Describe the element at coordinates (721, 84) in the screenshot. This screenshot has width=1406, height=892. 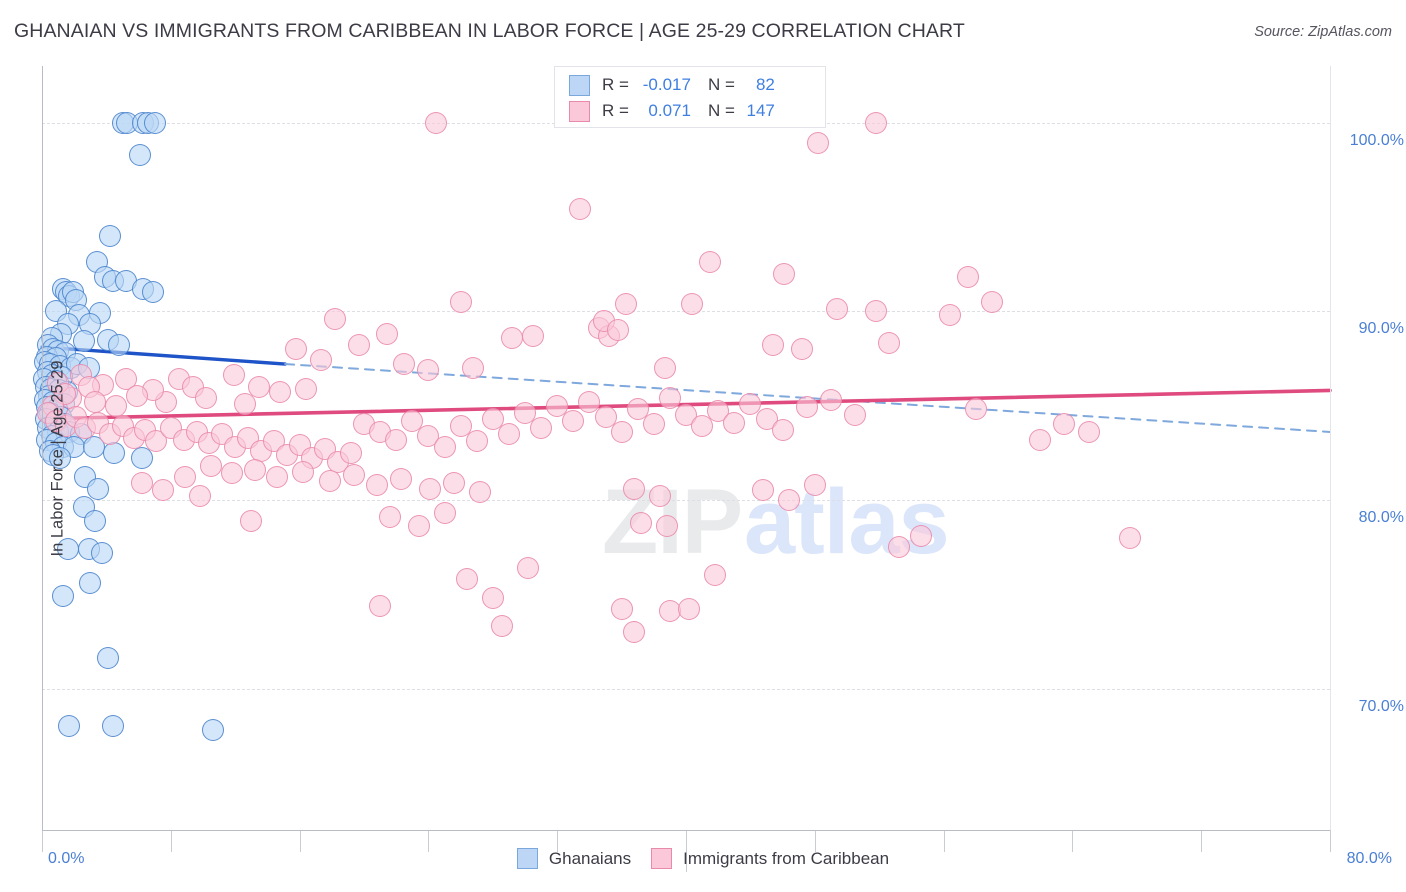
I see `n-label-ghanaians: N =` at that location.